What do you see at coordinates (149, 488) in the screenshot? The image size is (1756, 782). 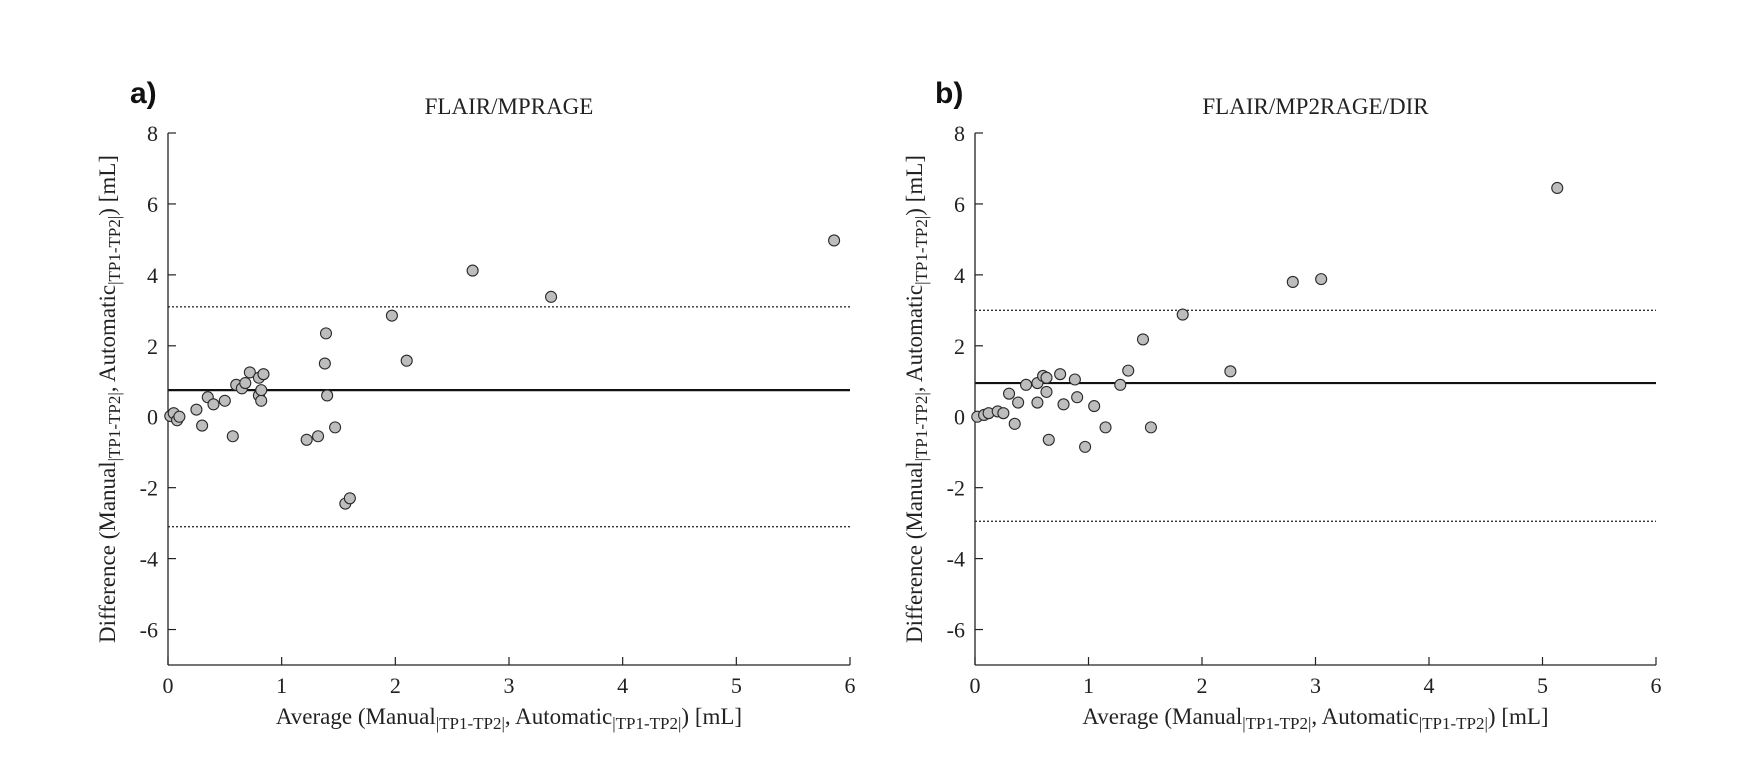 I see `y-tick-label: -2` at bounding box center [149, 488].